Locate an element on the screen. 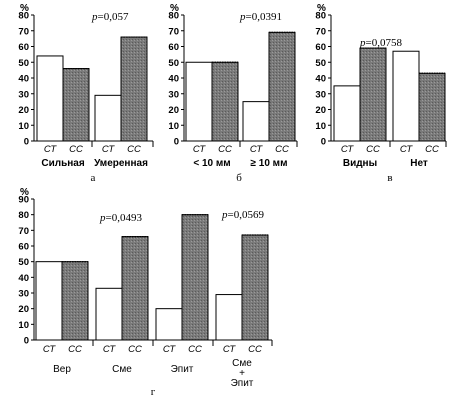  p-value-annotation: p=0,0391 is located at coordinates (260, 17).